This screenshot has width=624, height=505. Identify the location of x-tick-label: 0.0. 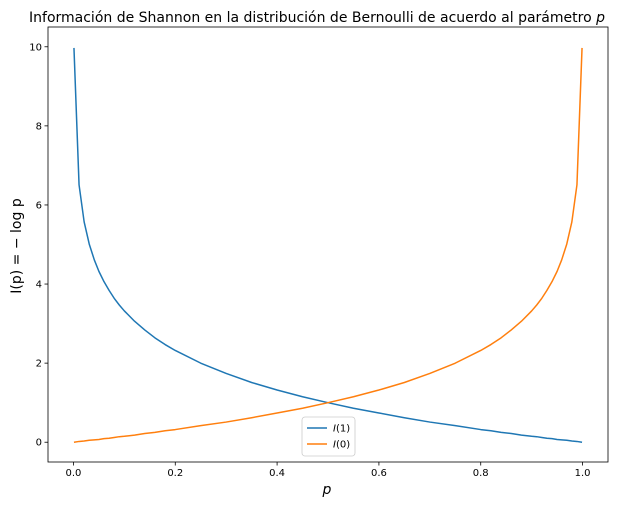
(74, 473).